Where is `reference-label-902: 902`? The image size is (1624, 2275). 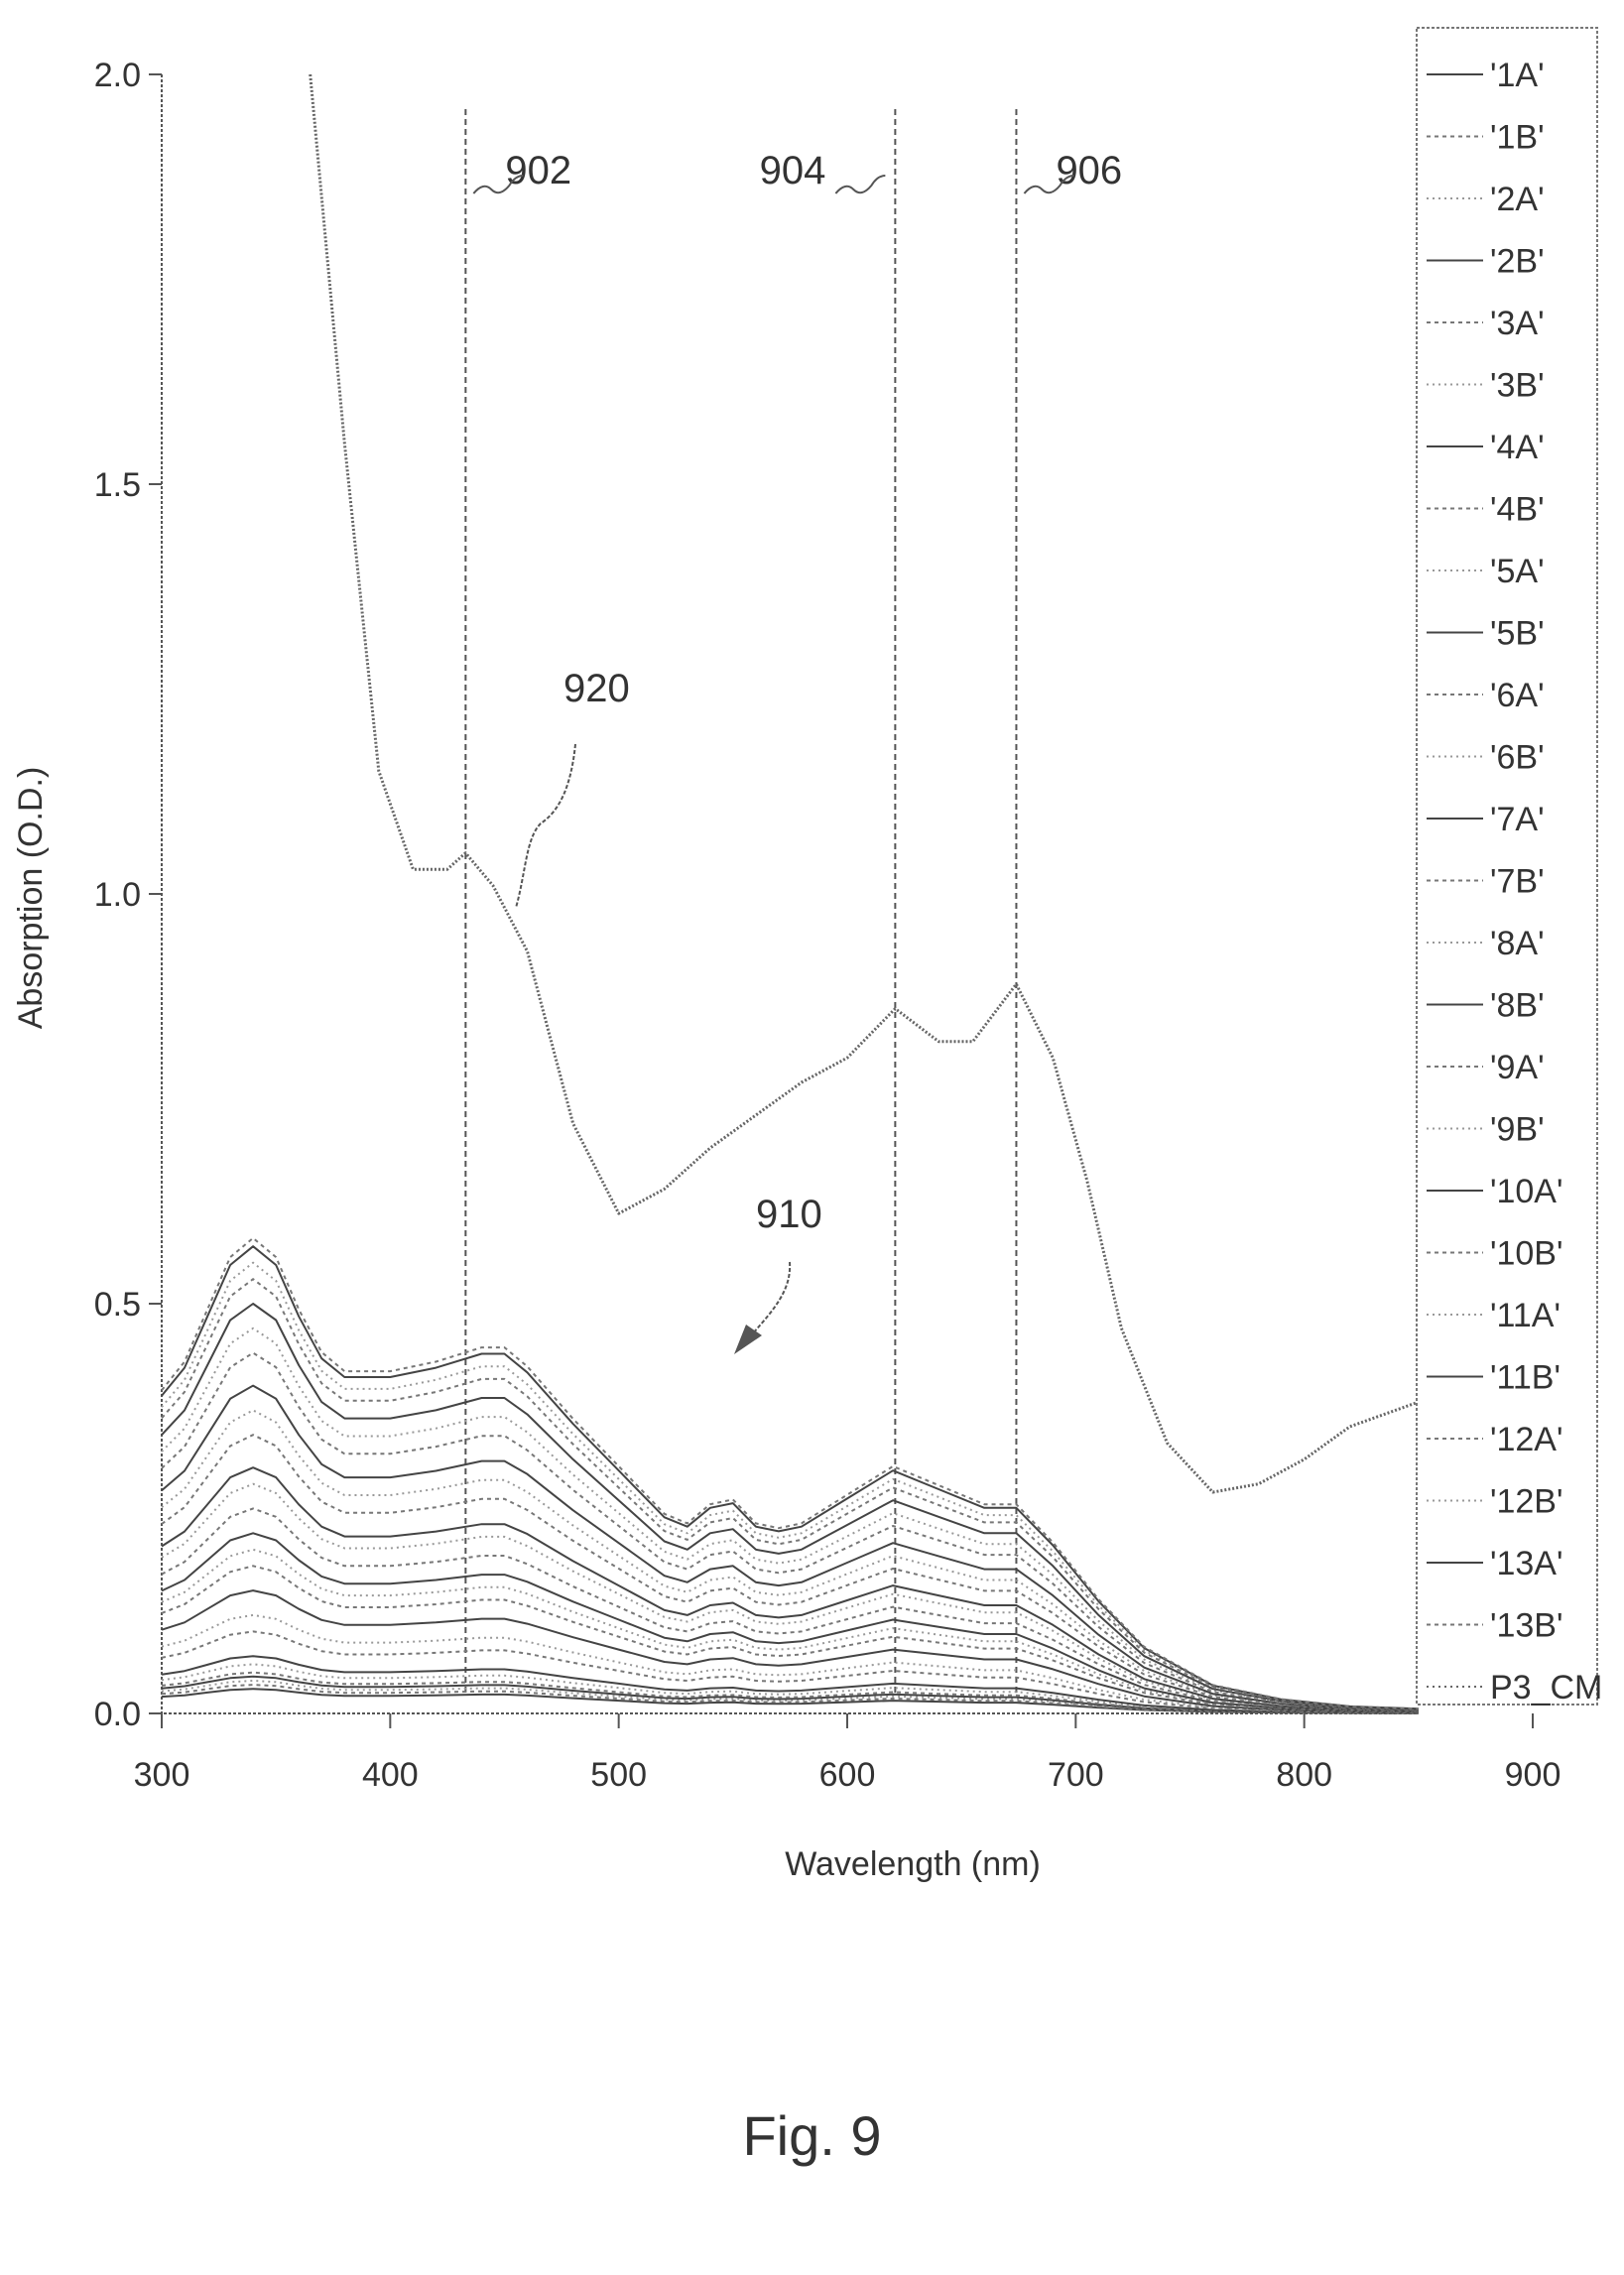
reference-label-902: 902 is located at coordinates (538, 170).